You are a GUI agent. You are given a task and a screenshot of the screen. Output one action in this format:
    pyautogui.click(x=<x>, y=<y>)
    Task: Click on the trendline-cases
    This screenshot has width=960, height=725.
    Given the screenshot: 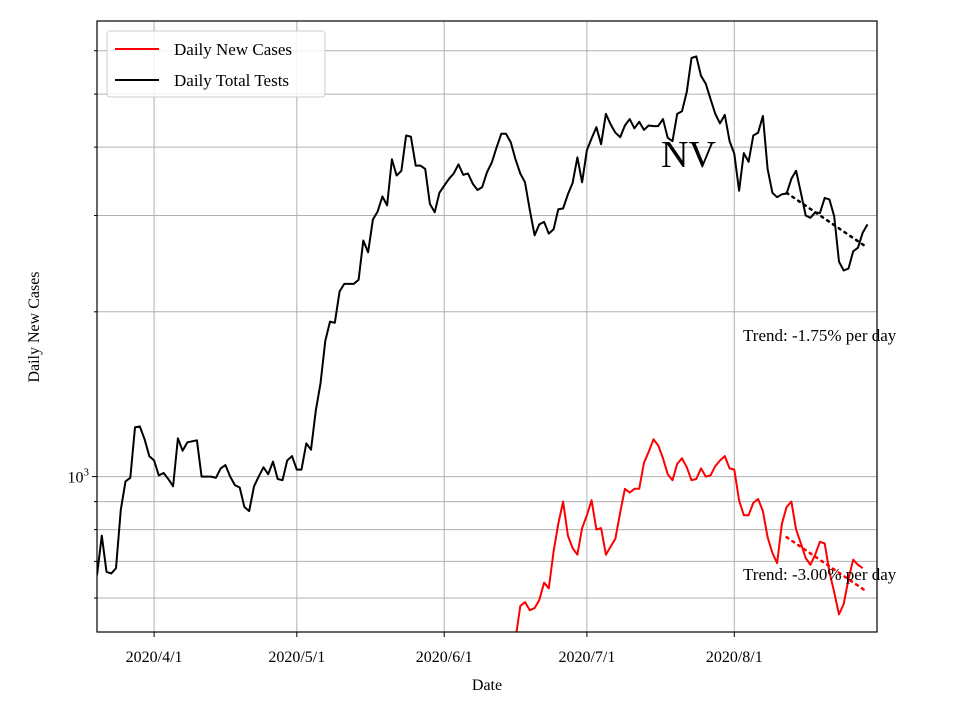 What is the action you would take?
    pyautogui.click(x=827, y=564)
    